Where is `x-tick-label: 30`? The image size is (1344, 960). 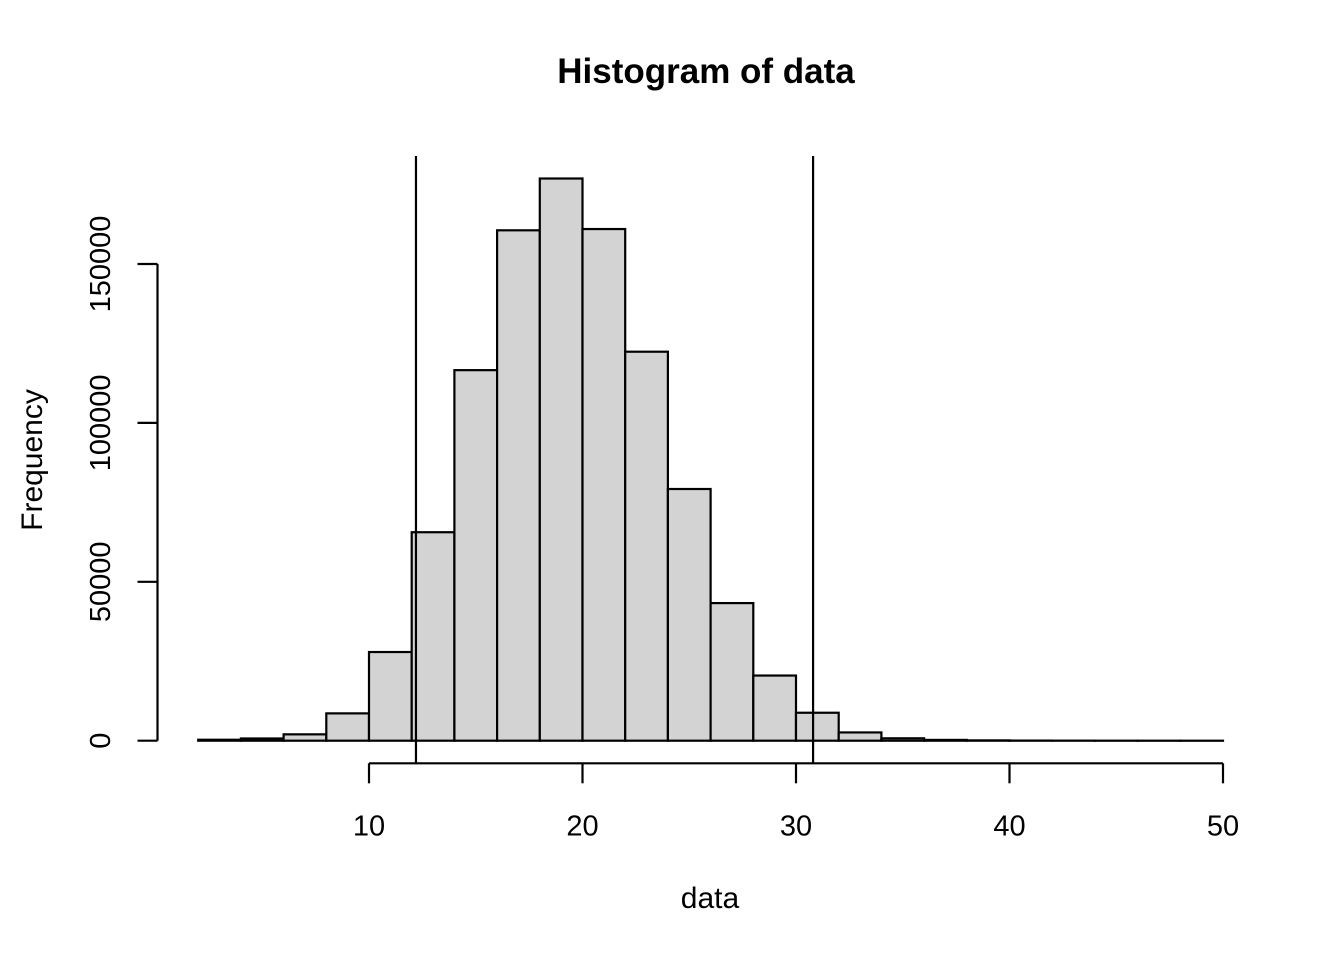
x-tick-label: 30 is located at coordinates (796, 826).